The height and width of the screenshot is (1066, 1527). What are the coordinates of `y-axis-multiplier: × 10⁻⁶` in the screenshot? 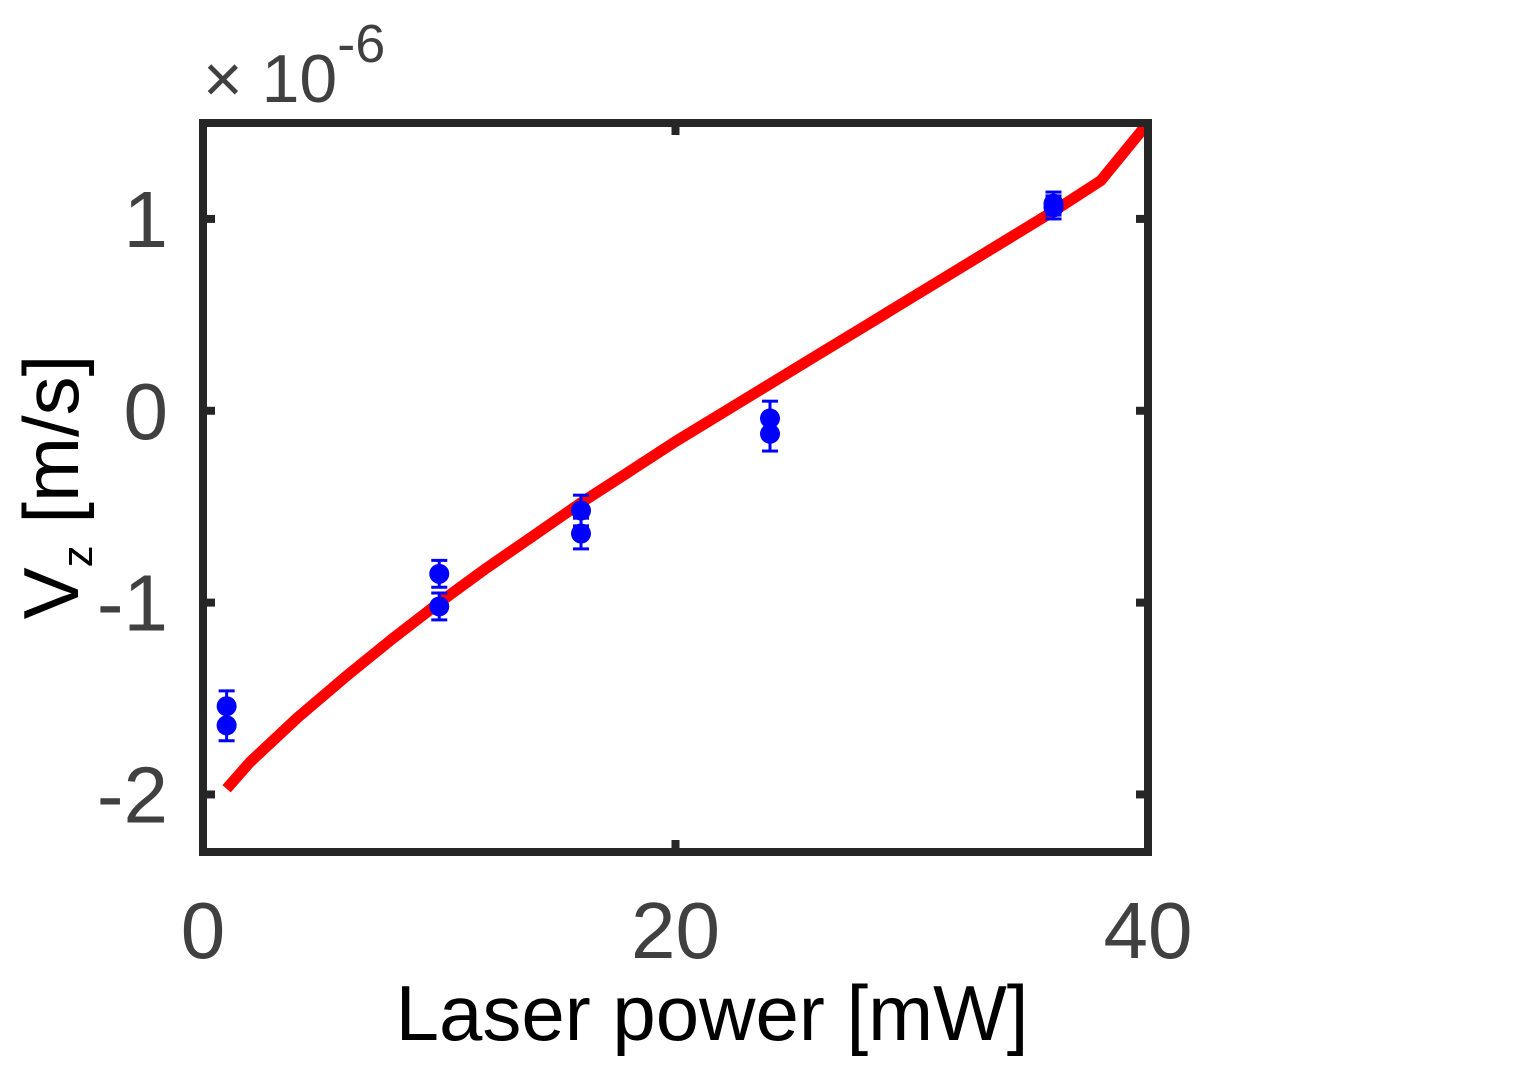 It's located at (294, 65).